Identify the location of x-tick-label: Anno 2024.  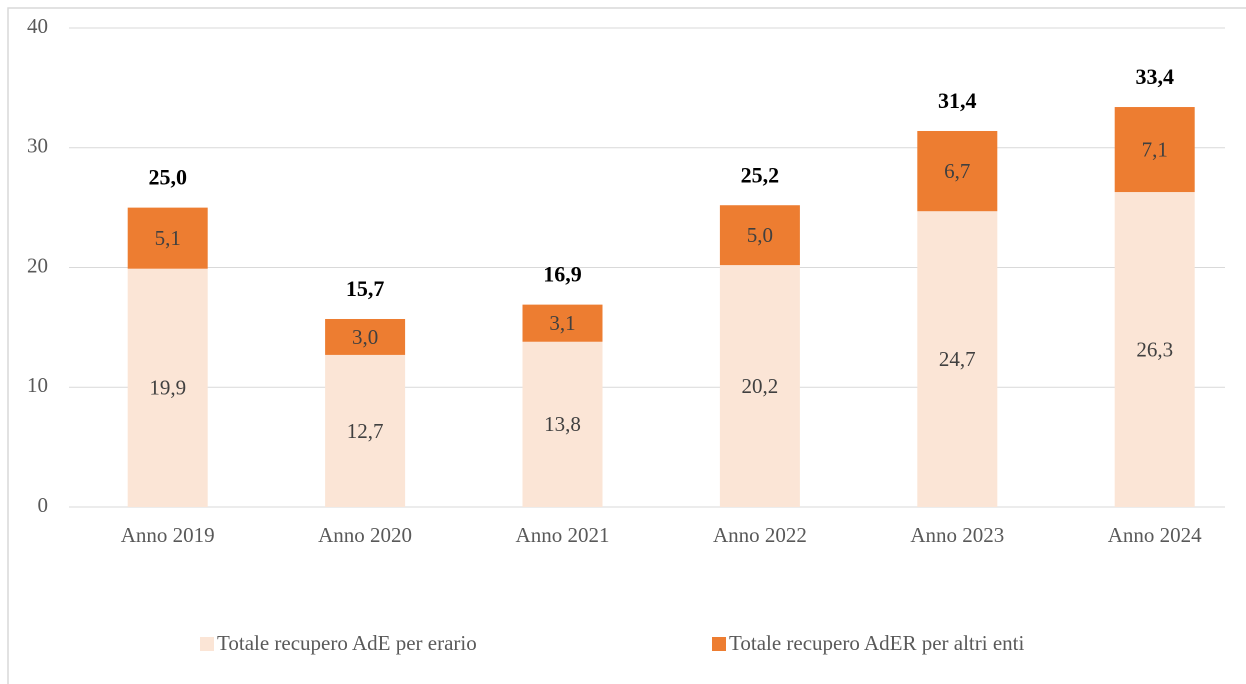
(1155, 535).